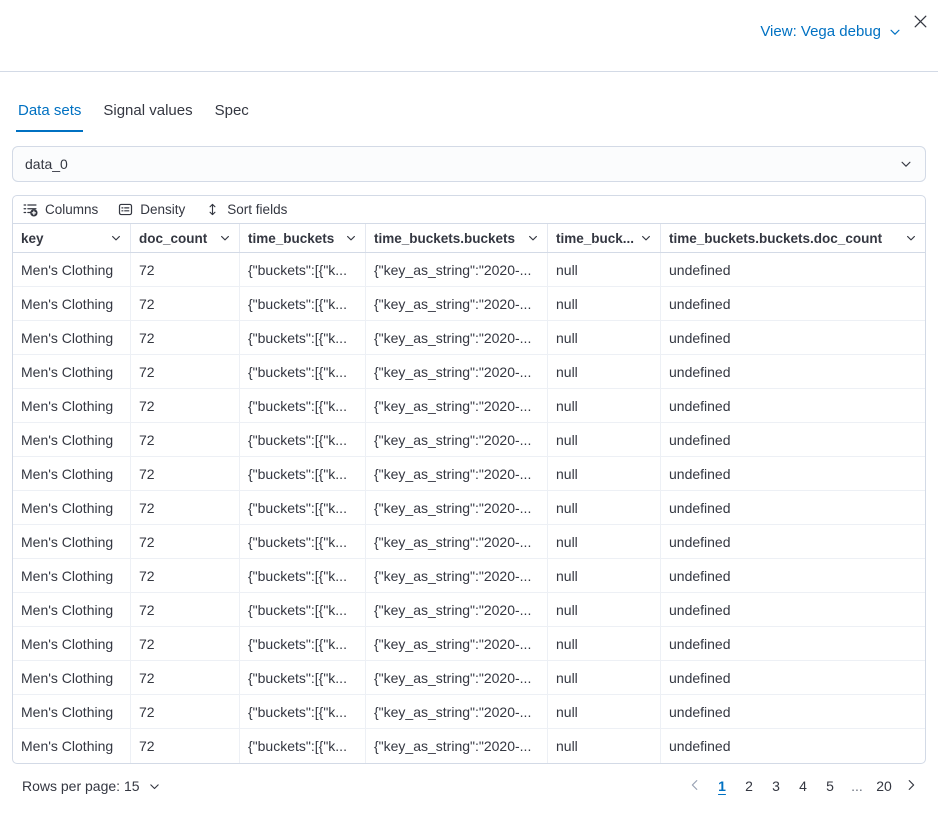 The height and width of the screenshot is (819, 938). What do you see at coordinates (91, 786) in the screenshot?
I see `rows-per-page-button: Rows per page: 15` at bounding box center [91, 786].